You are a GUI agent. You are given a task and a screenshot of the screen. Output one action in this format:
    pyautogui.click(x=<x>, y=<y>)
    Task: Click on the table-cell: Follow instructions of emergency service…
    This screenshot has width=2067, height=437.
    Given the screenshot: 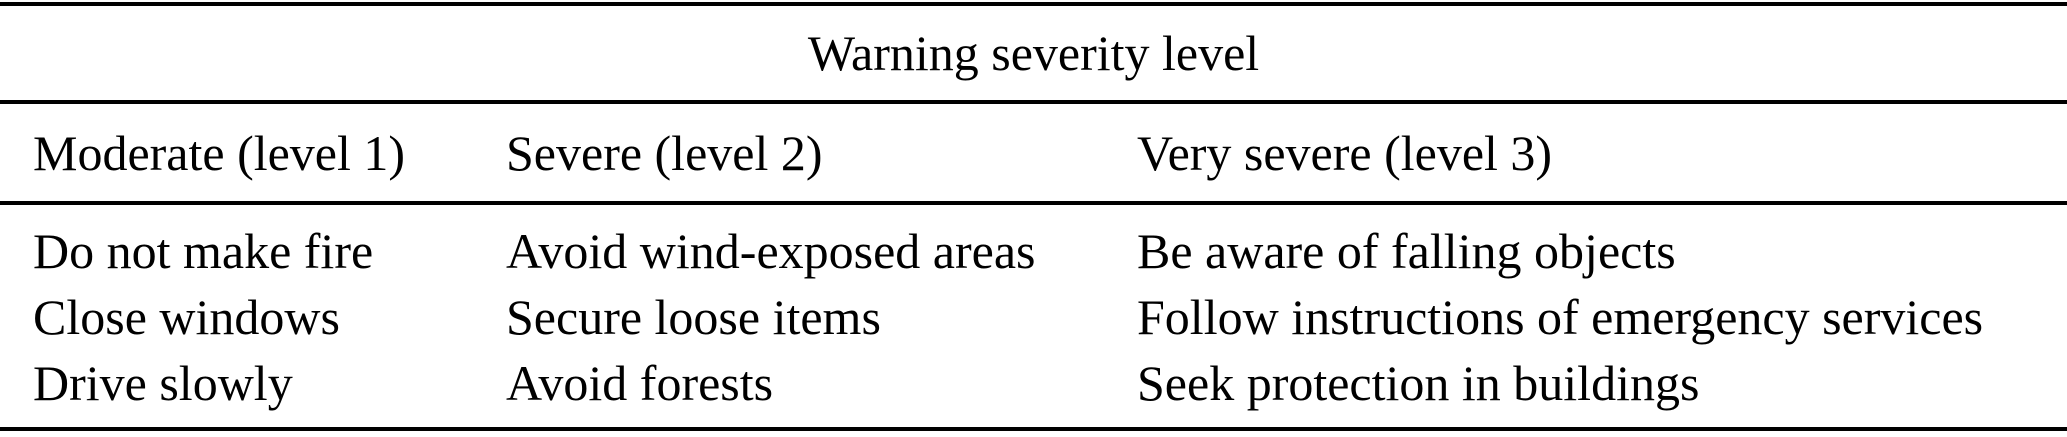 What is the action you would take?
    pyautogui.click(x=1560, y=317)
    